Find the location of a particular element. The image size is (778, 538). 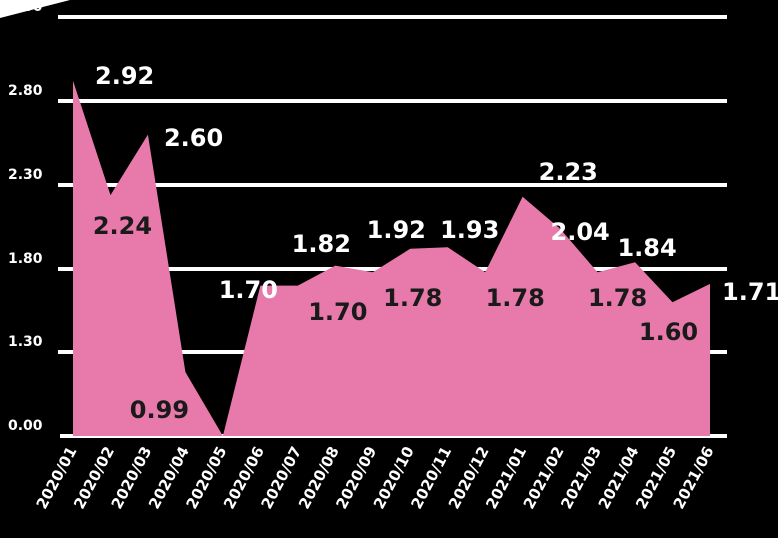

data-label: 0.99 is located at coordinates (159, 410).